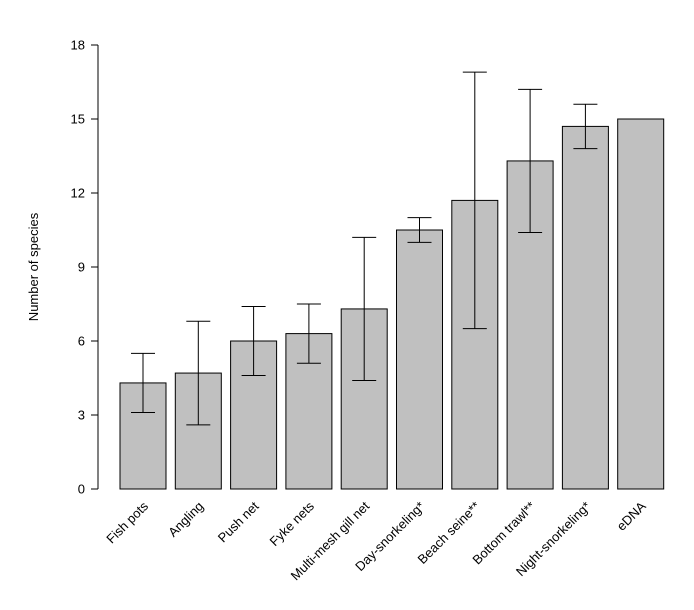 This screenshot has height=610, width=694. What do you see at coordinates (81, 267) in the screenshot?
I see `y-tick-label: 9` at bounding box center [81, 267].